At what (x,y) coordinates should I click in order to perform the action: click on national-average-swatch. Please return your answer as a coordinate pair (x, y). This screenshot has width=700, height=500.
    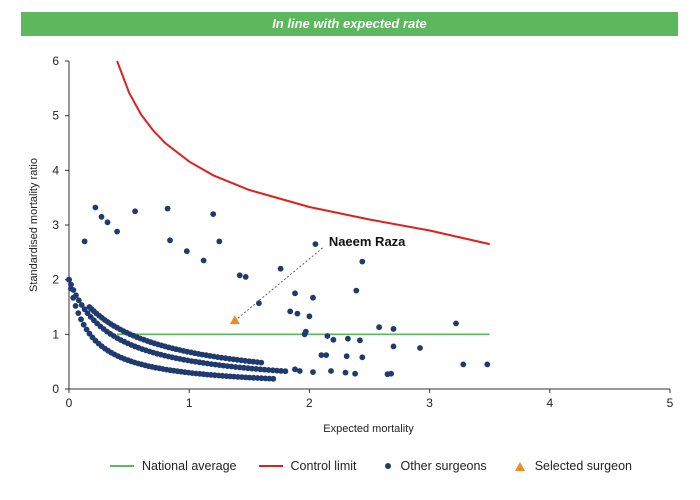
    Looking at the image, I should click on (122, 466).